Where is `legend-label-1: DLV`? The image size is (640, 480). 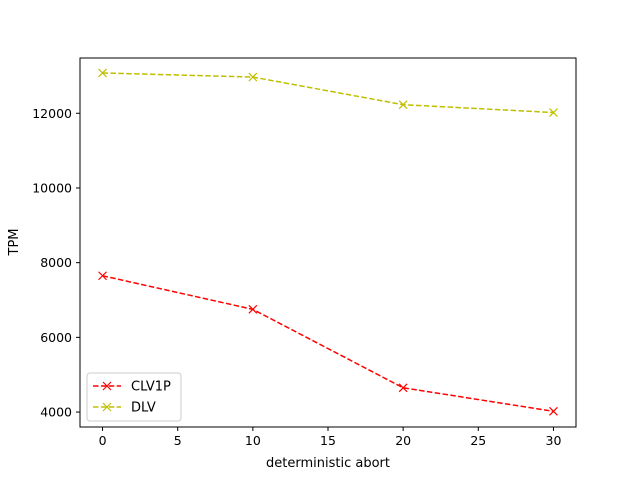
legend-label-1: DLV is located at coordinates (143, 408).